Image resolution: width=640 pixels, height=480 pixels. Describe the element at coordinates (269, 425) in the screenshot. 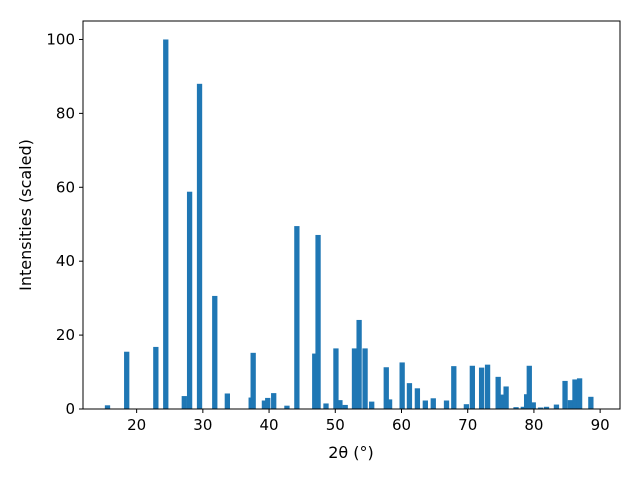

I see `x-tick-label: 40` at that location.